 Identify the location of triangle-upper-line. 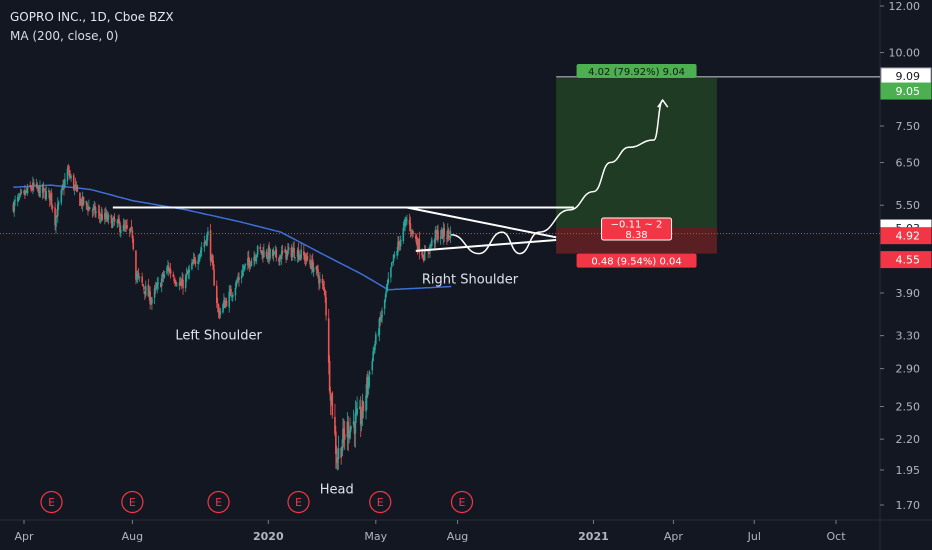
(481, 222).